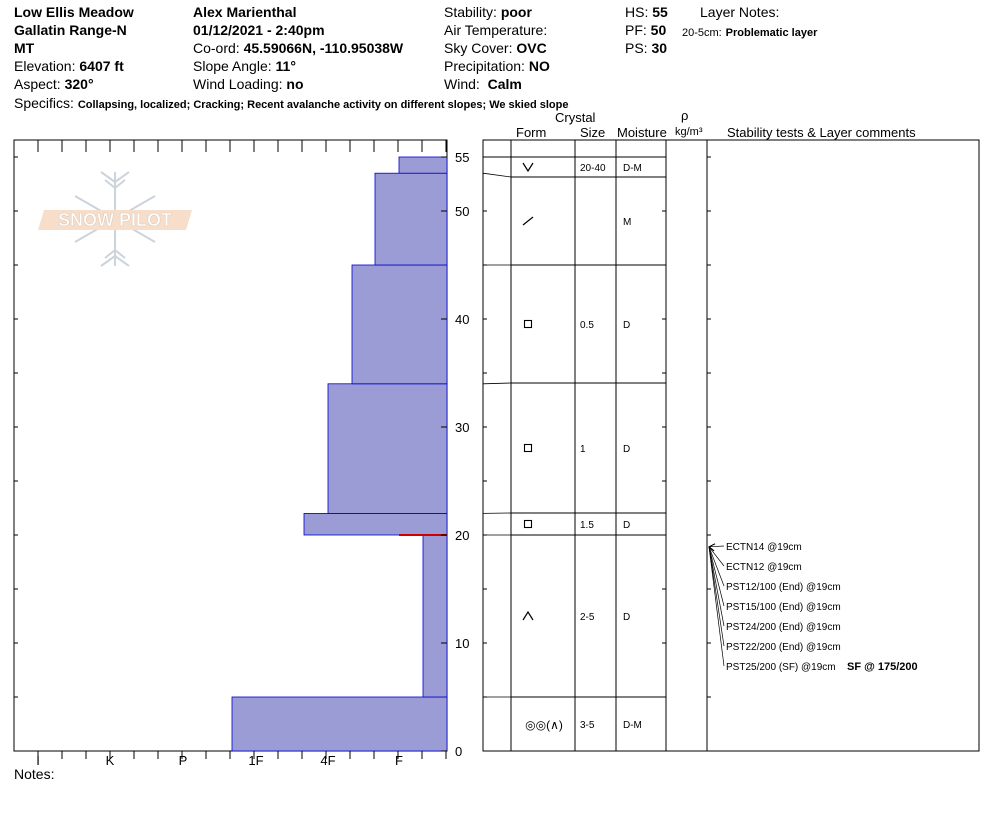 This screenshot has width=994, height=840. Describe the element at coordinates (636, 48) in the screenshot. I see `ps-label: PS:` at that location.